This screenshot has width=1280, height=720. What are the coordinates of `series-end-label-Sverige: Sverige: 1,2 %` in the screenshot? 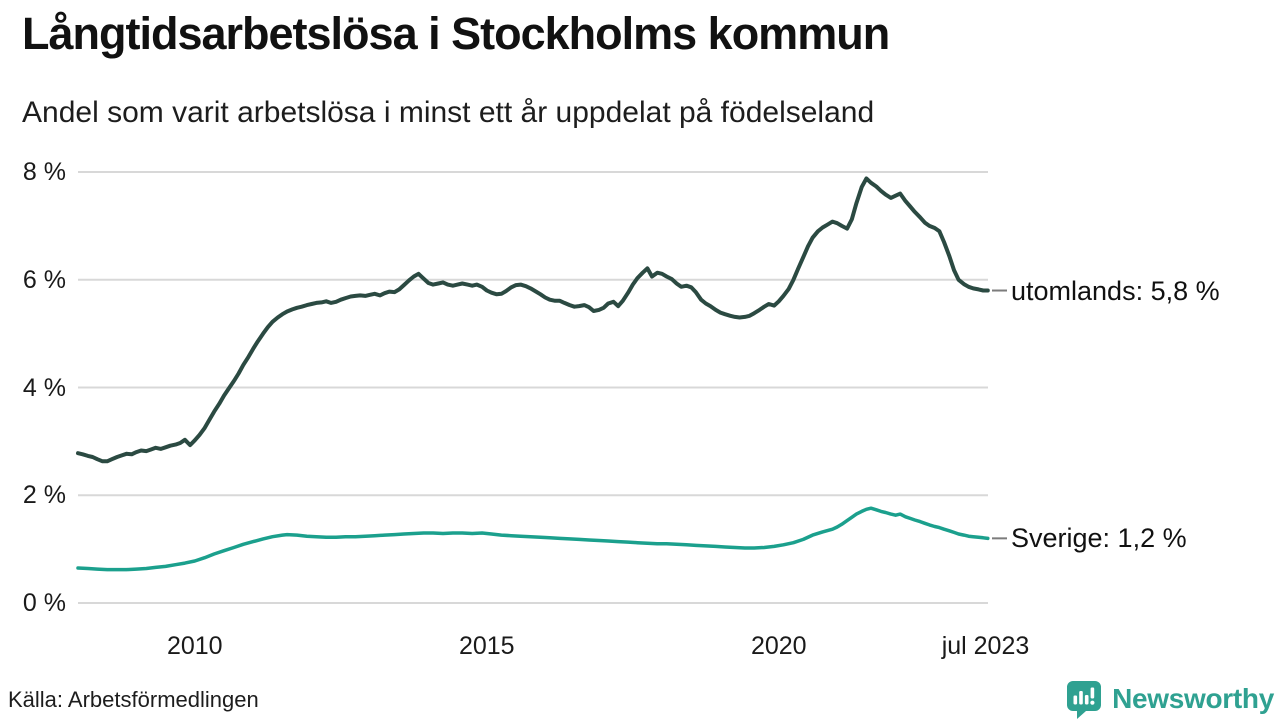 It's located at (1099, 538).